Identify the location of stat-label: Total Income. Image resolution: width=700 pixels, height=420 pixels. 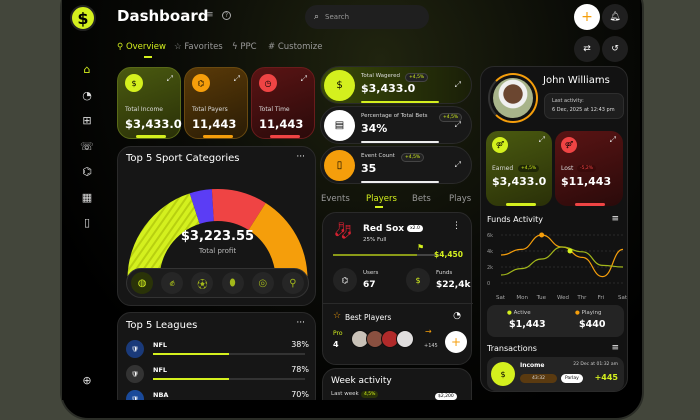
(144, 109).